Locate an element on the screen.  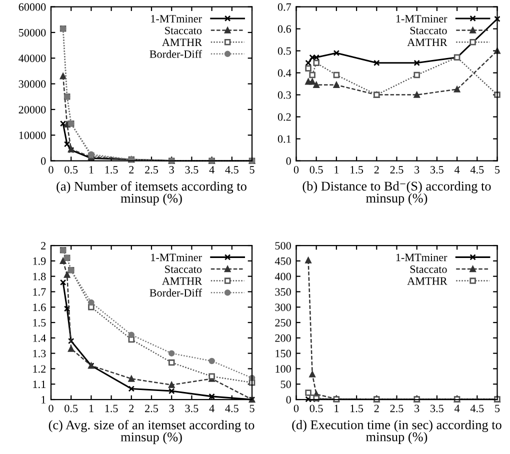
y-tick-label: 0.4 is located at coordinates (285, 73).